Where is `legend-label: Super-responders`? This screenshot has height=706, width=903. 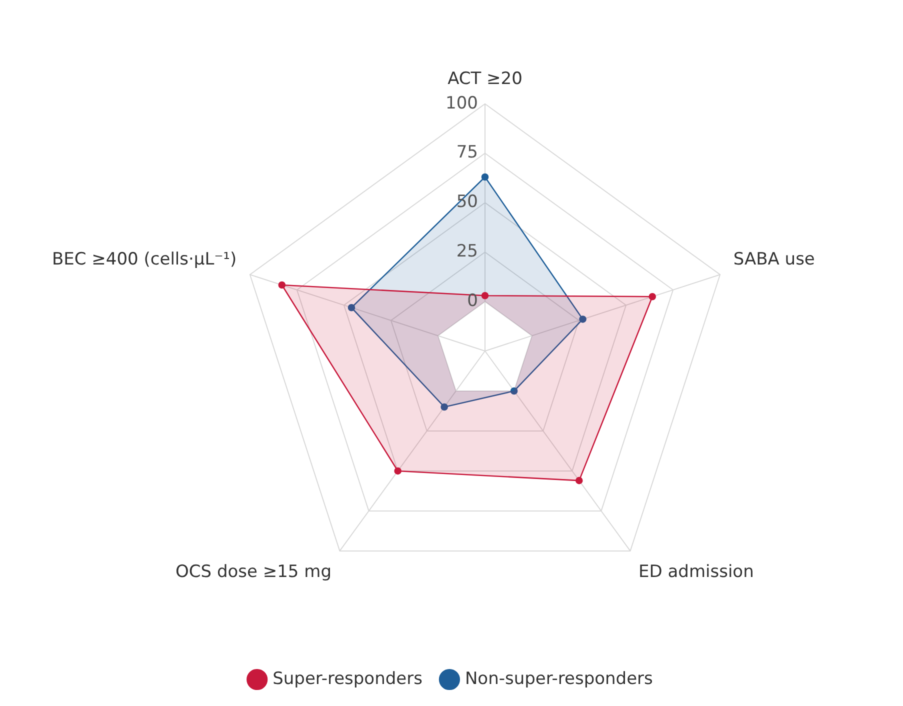 legend-label: Super-responders is located at coordinates (347, 678).